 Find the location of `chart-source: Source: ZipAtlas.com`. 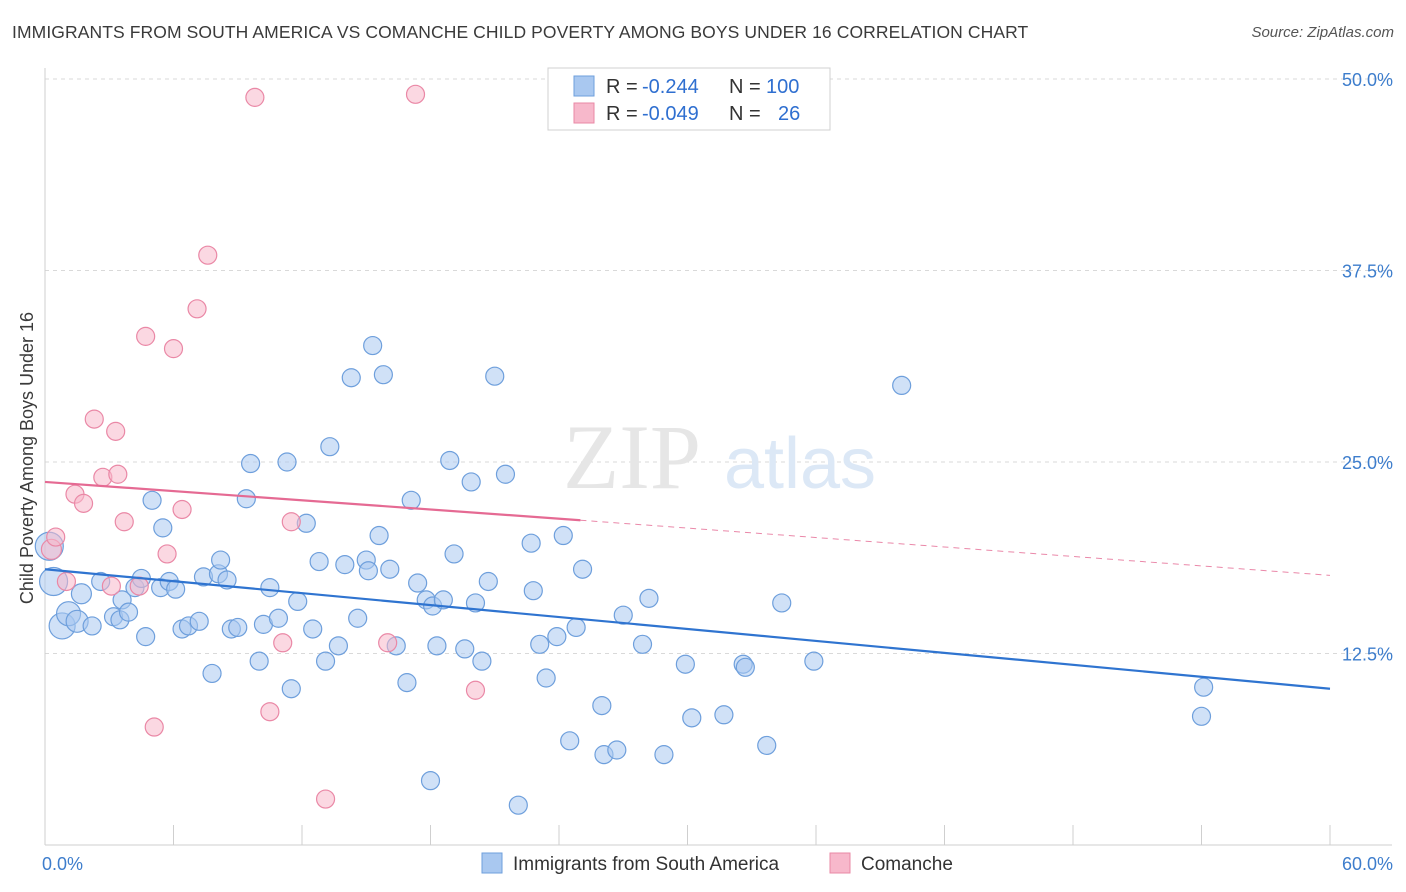

chart-source: Source: ZipAtlas.com is located at coordinates (1322, 32).